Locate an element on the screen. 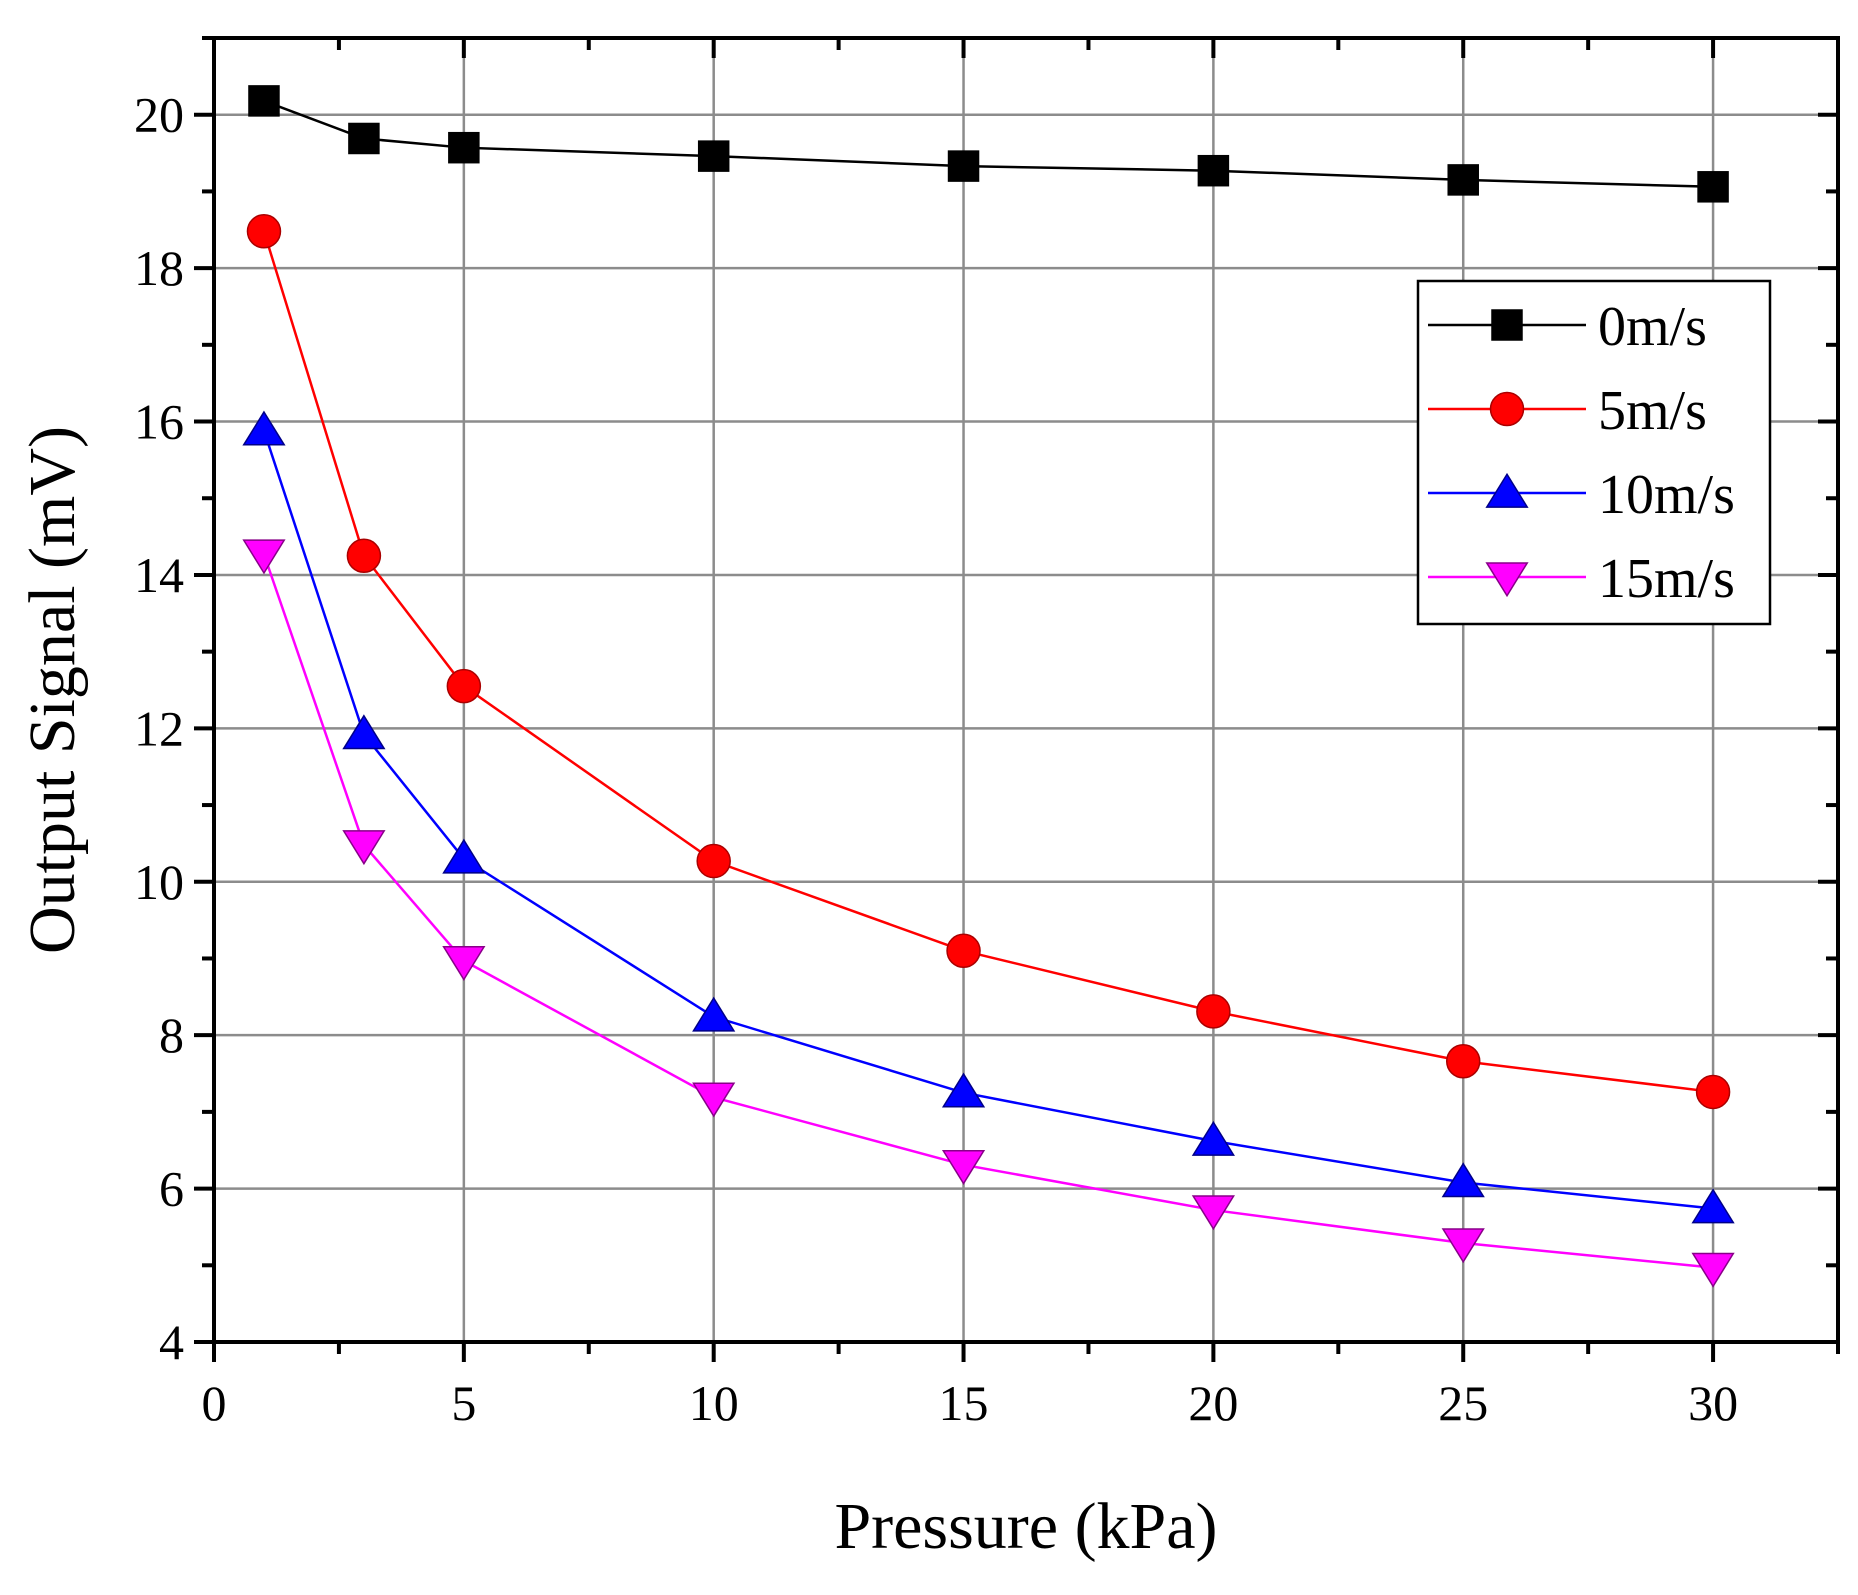  legend: 0m/s 5m/s 10m/s 15m/s is located at coordinates (1594, 452).